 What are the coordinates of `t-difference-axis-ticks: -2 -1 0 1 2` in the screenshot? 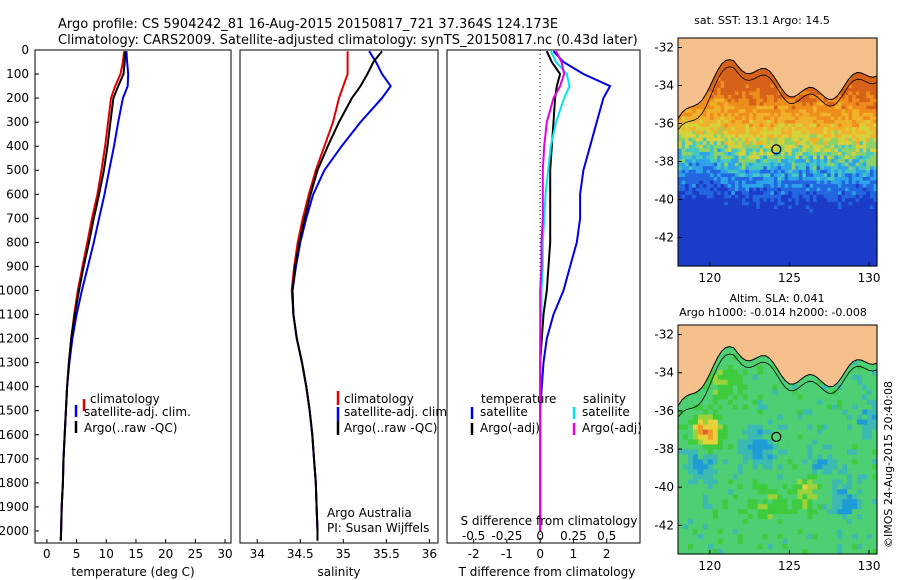 It's located at (539, 550).